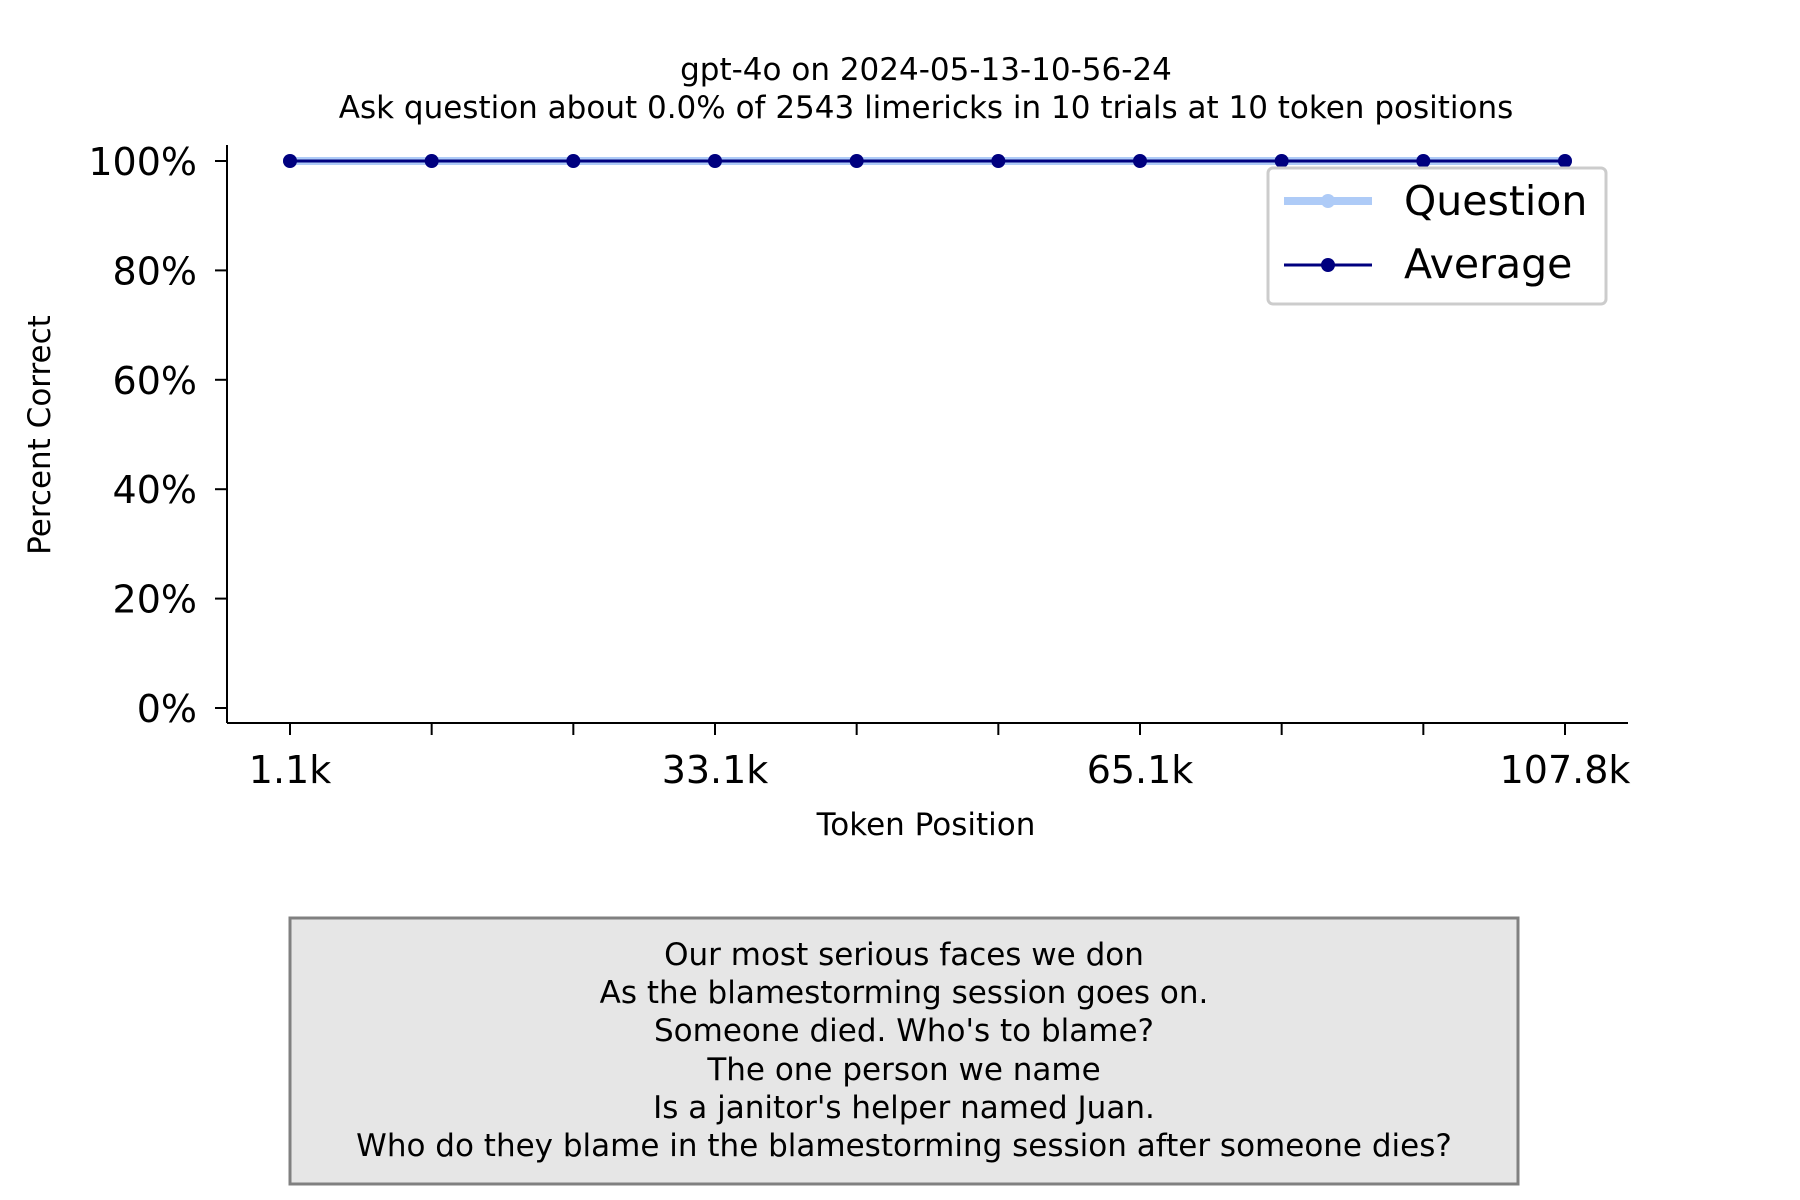 The height and width of the screenshot is (1200, 1800). What do you see at coordinates (904, 1031) in the screenshot?
I see `limerick-line: Someone died. Who's to blame?` at bounding box center [904, 1031].